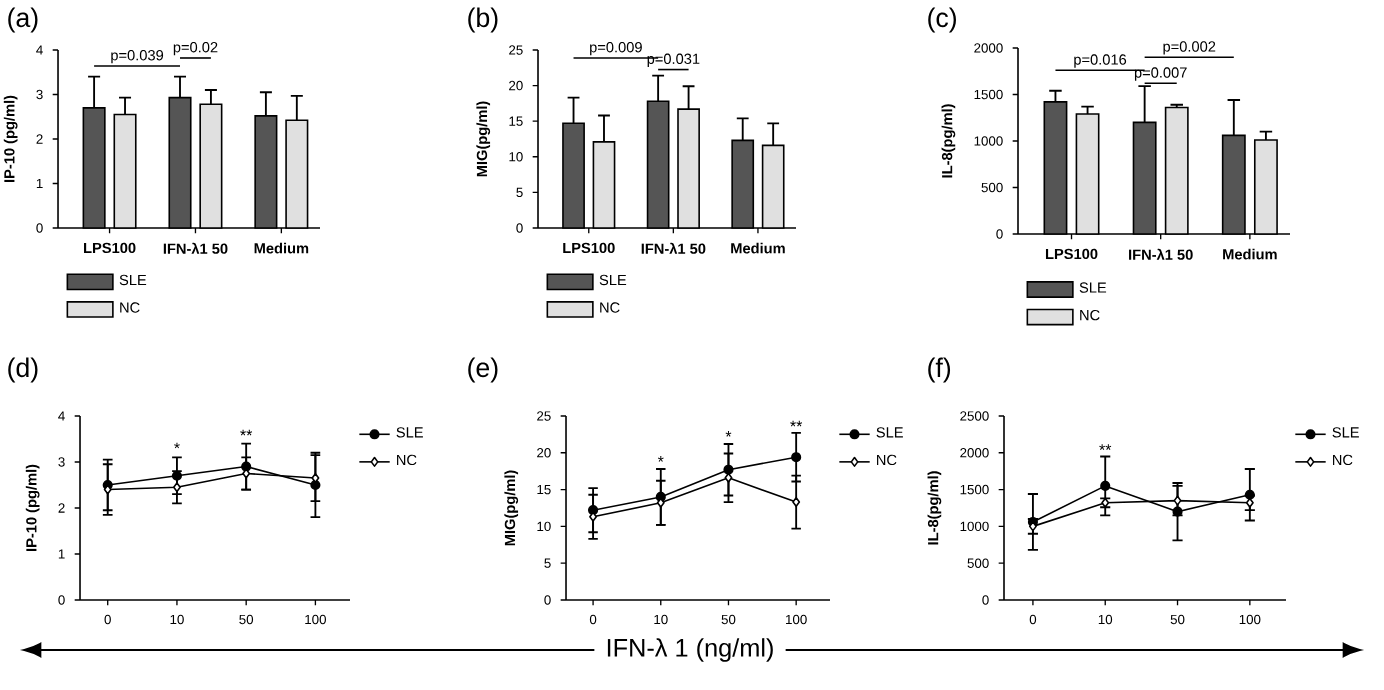 Image resolution: width=1384 pixels, height=690 pixels. What do you see at coordinates (23, 20) in the screenshot?
I see `chart-title: (a)` at bounding box center [23, 20].